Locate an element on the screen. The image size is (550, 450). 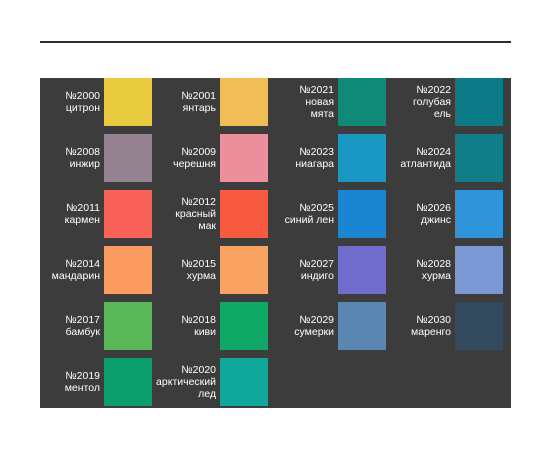
swatch-name: кармен is located at coordinates (82, 220).